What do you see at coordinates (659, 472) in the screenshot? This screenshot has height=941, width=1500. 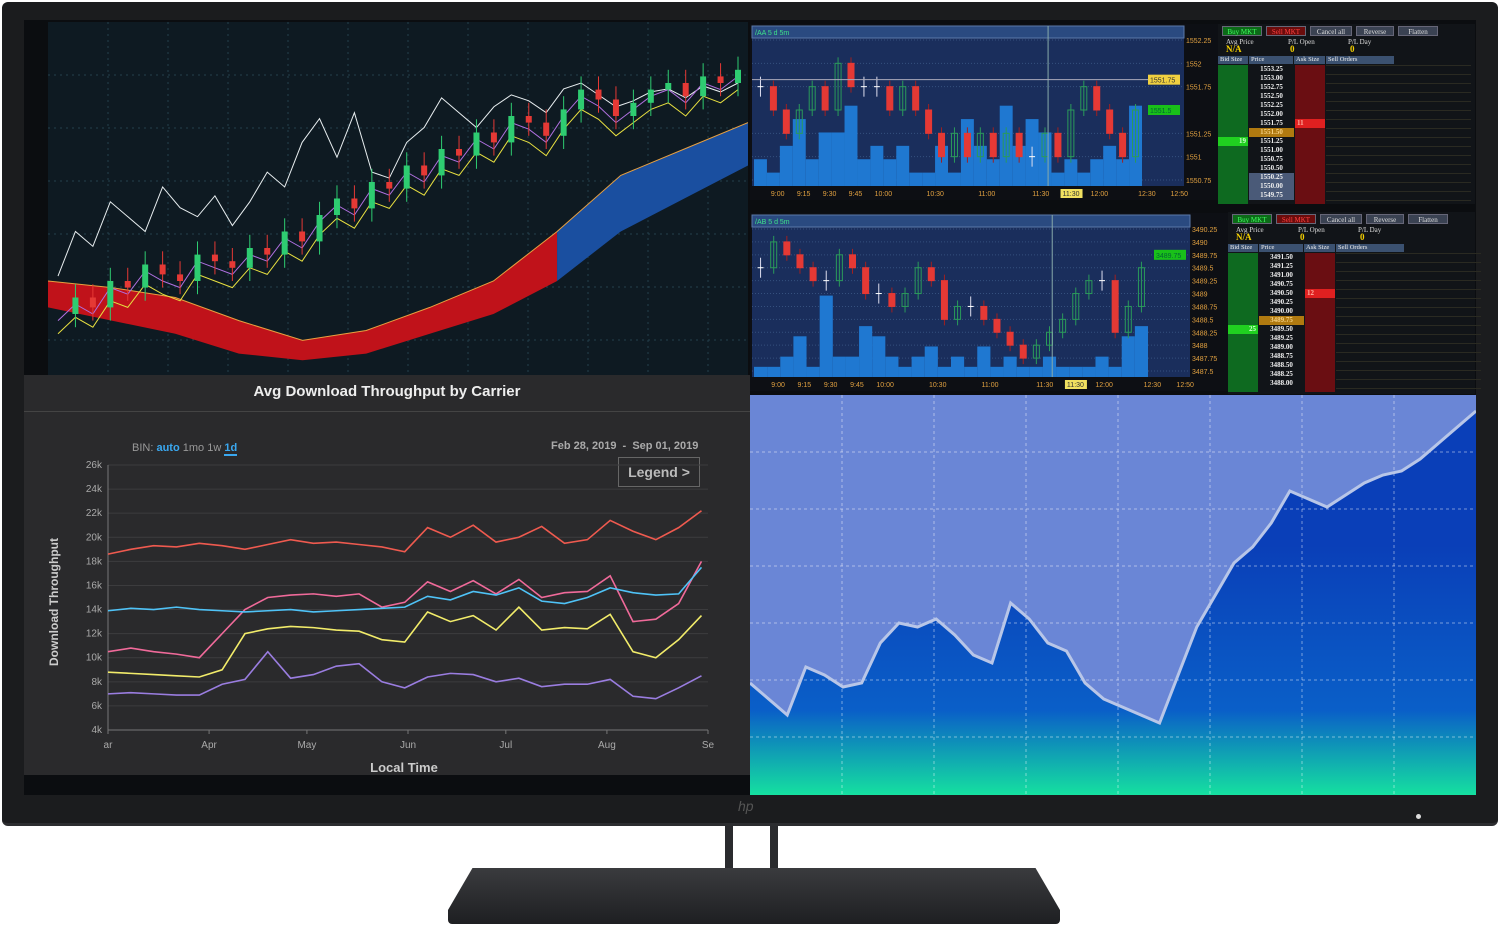 I see `legend-button: Legend >` at bounding box center [659, 472].